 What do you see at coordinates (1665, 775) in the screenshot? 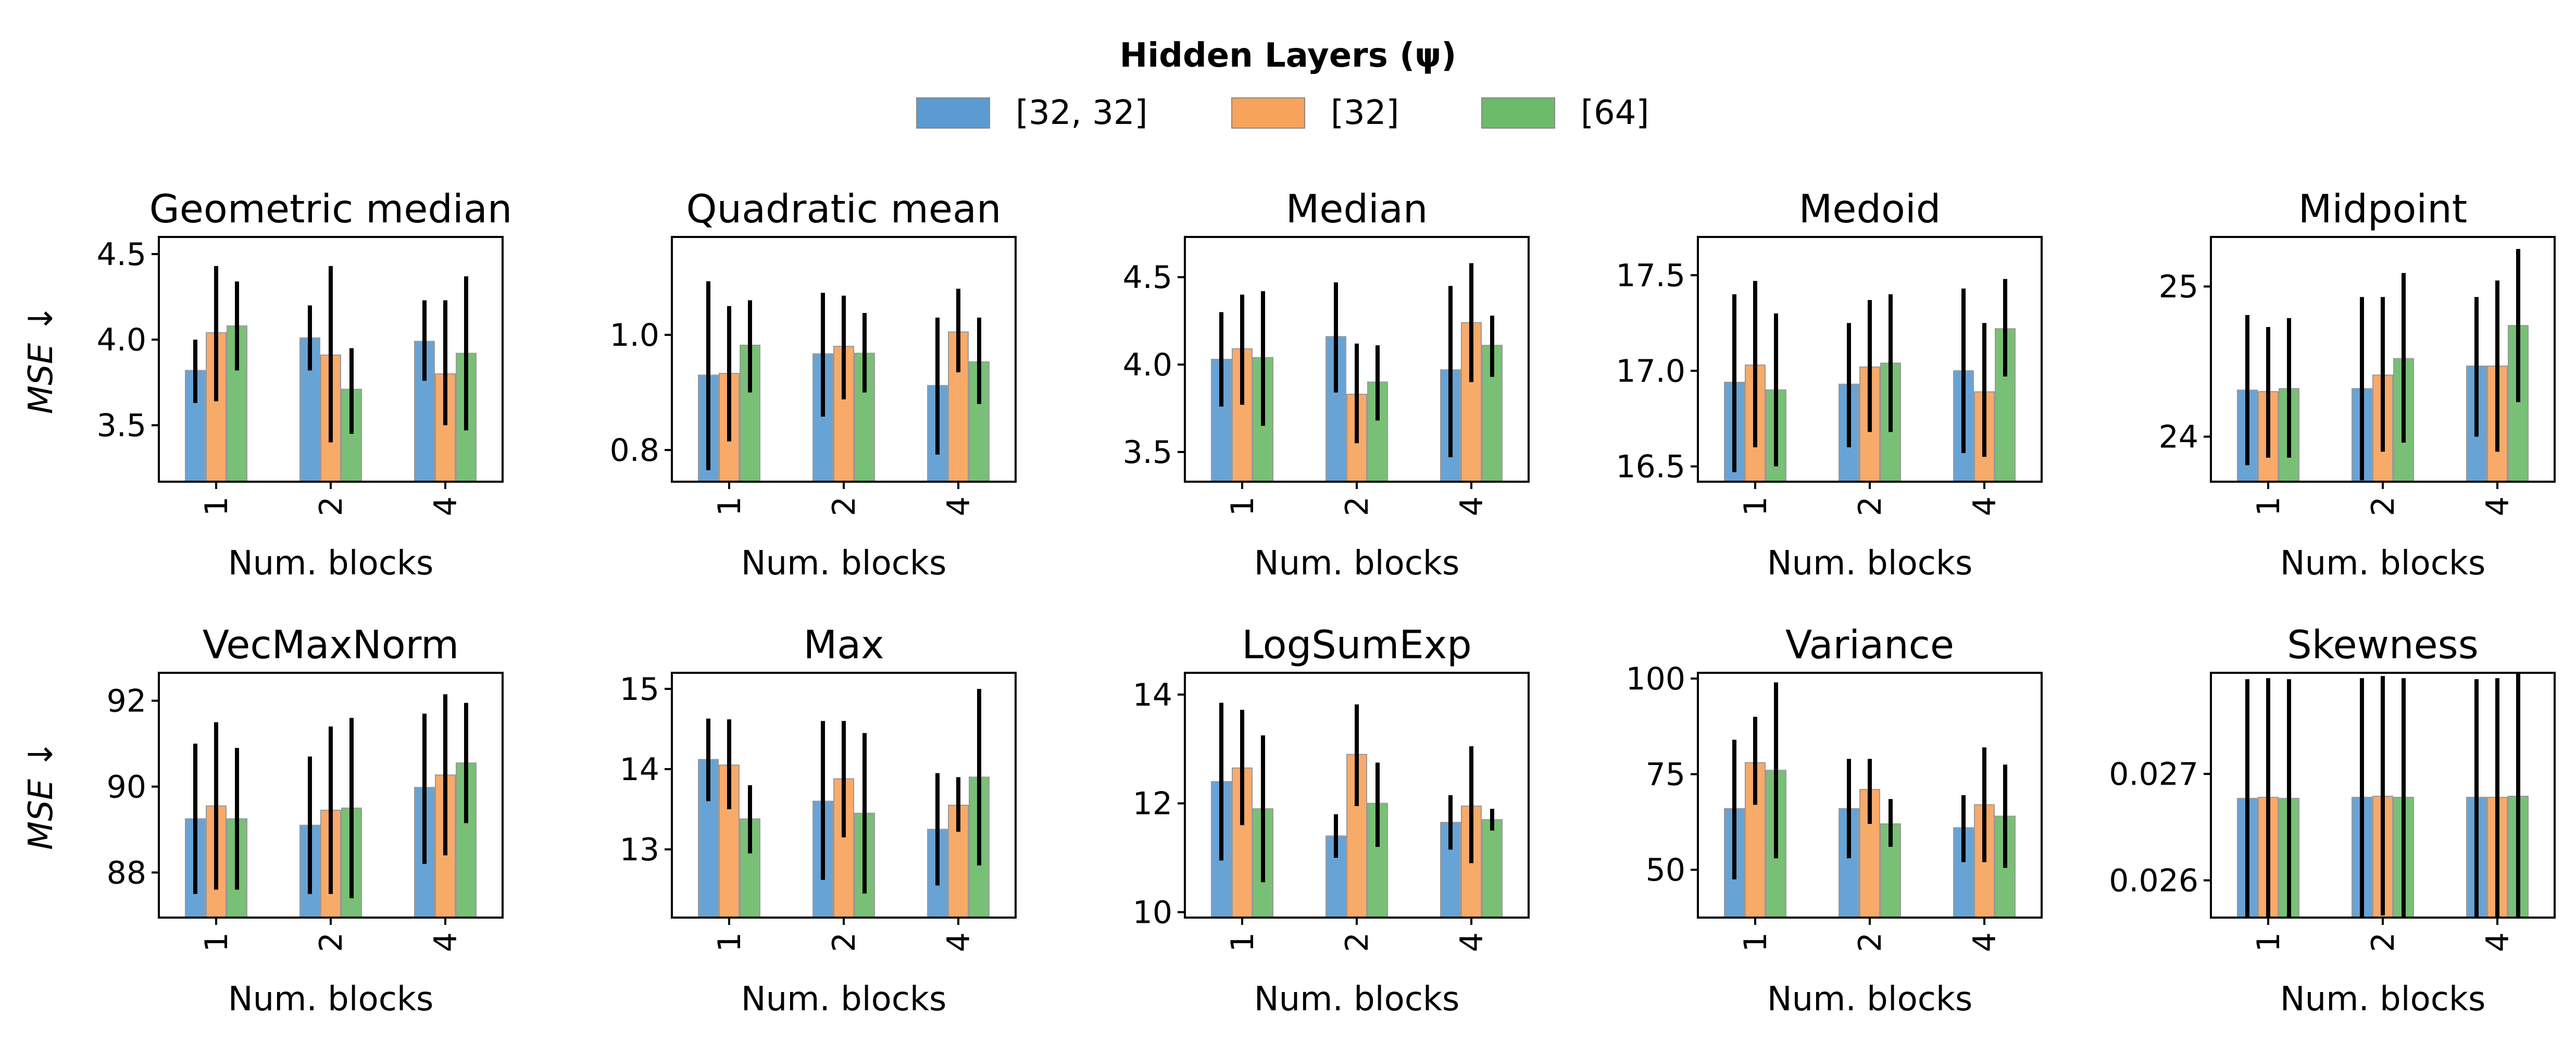
I see `y-tick-label: 75` at bounding box center [1665, 775].